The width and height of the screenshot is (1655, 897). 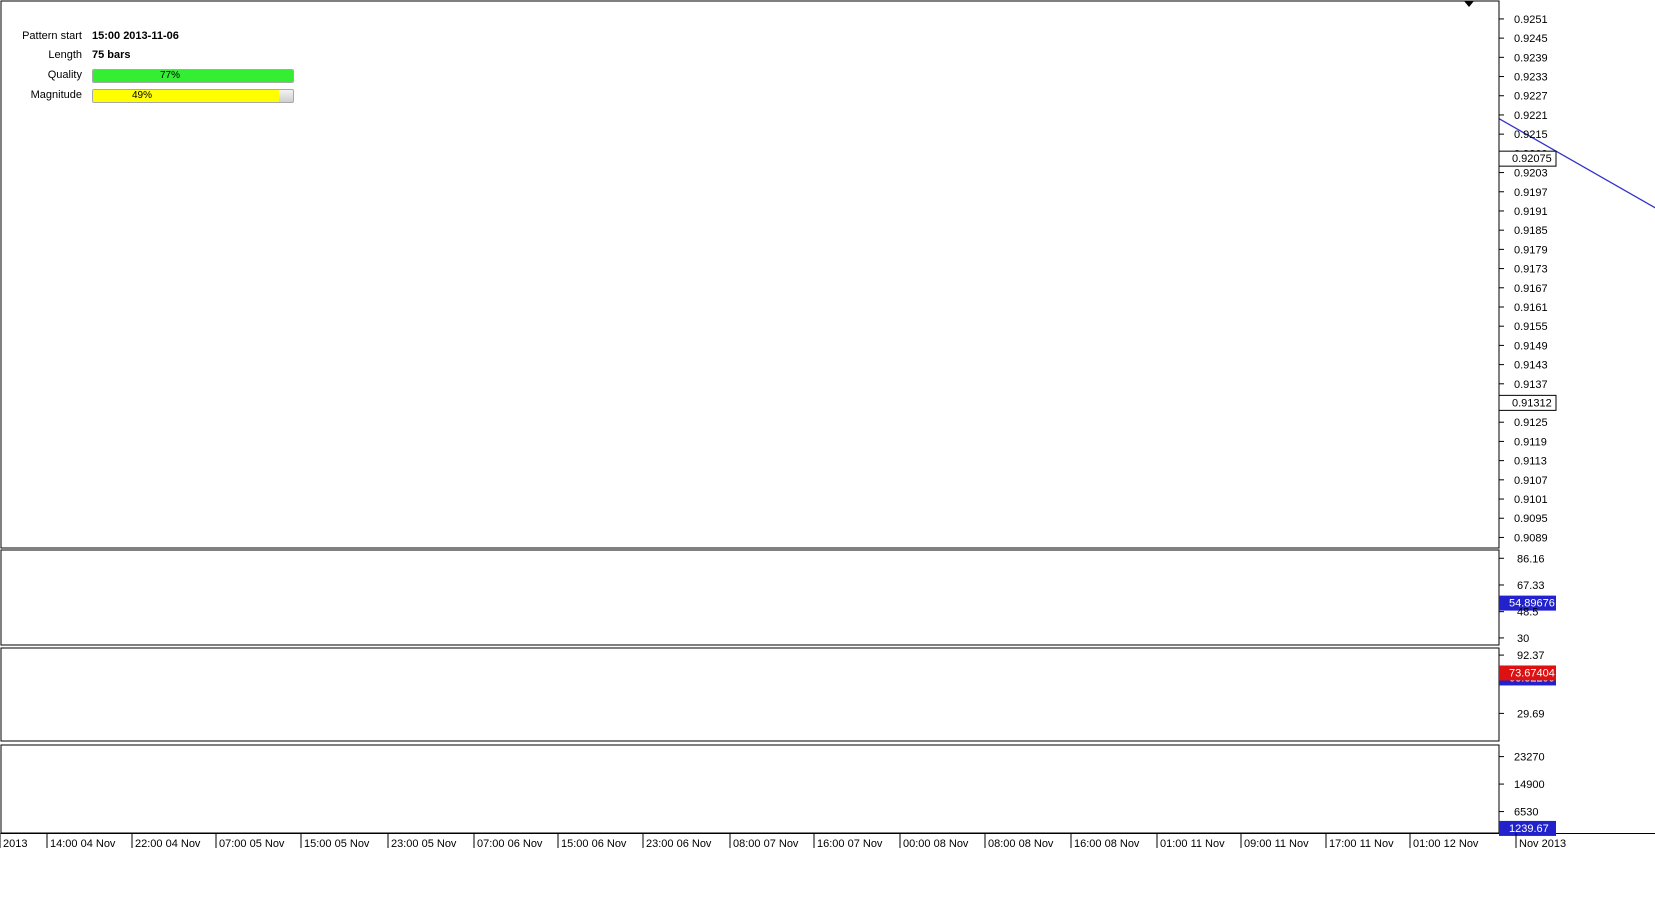 I want to click on time-tick-label: 08:00 07 Nov, so click(x=766, y=844).